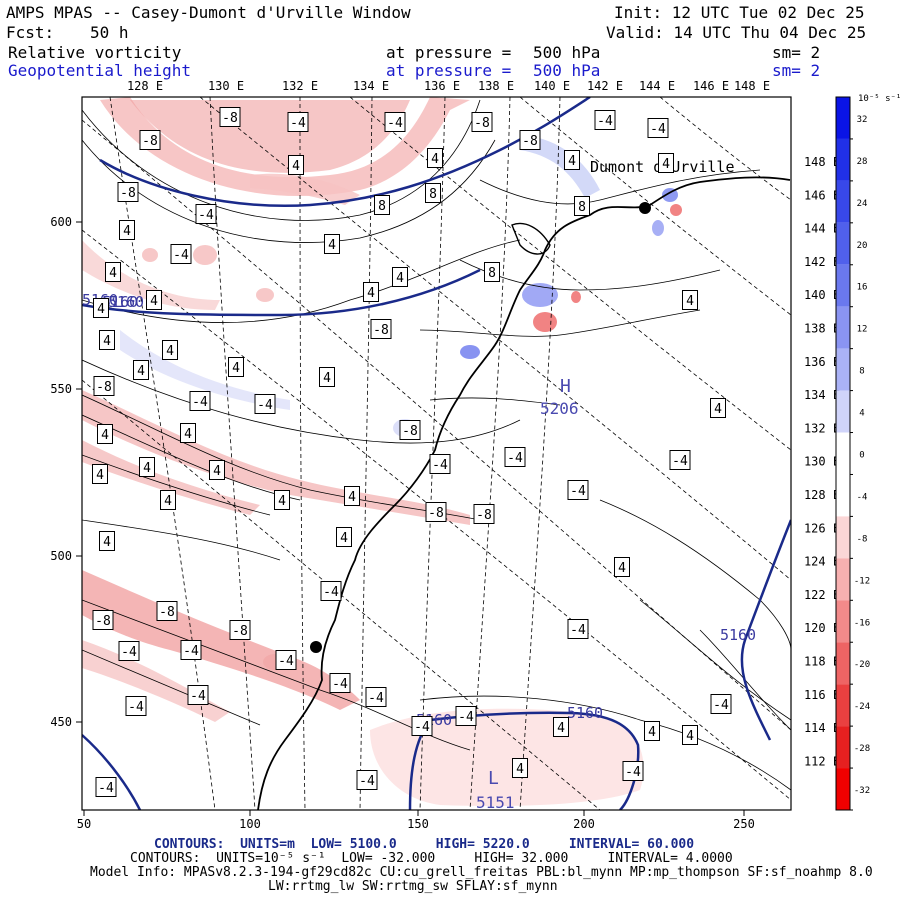  Describe the element at coordinates (95, 52) in the screenshot. I see `field1-name: Relative vorticity` at that location.